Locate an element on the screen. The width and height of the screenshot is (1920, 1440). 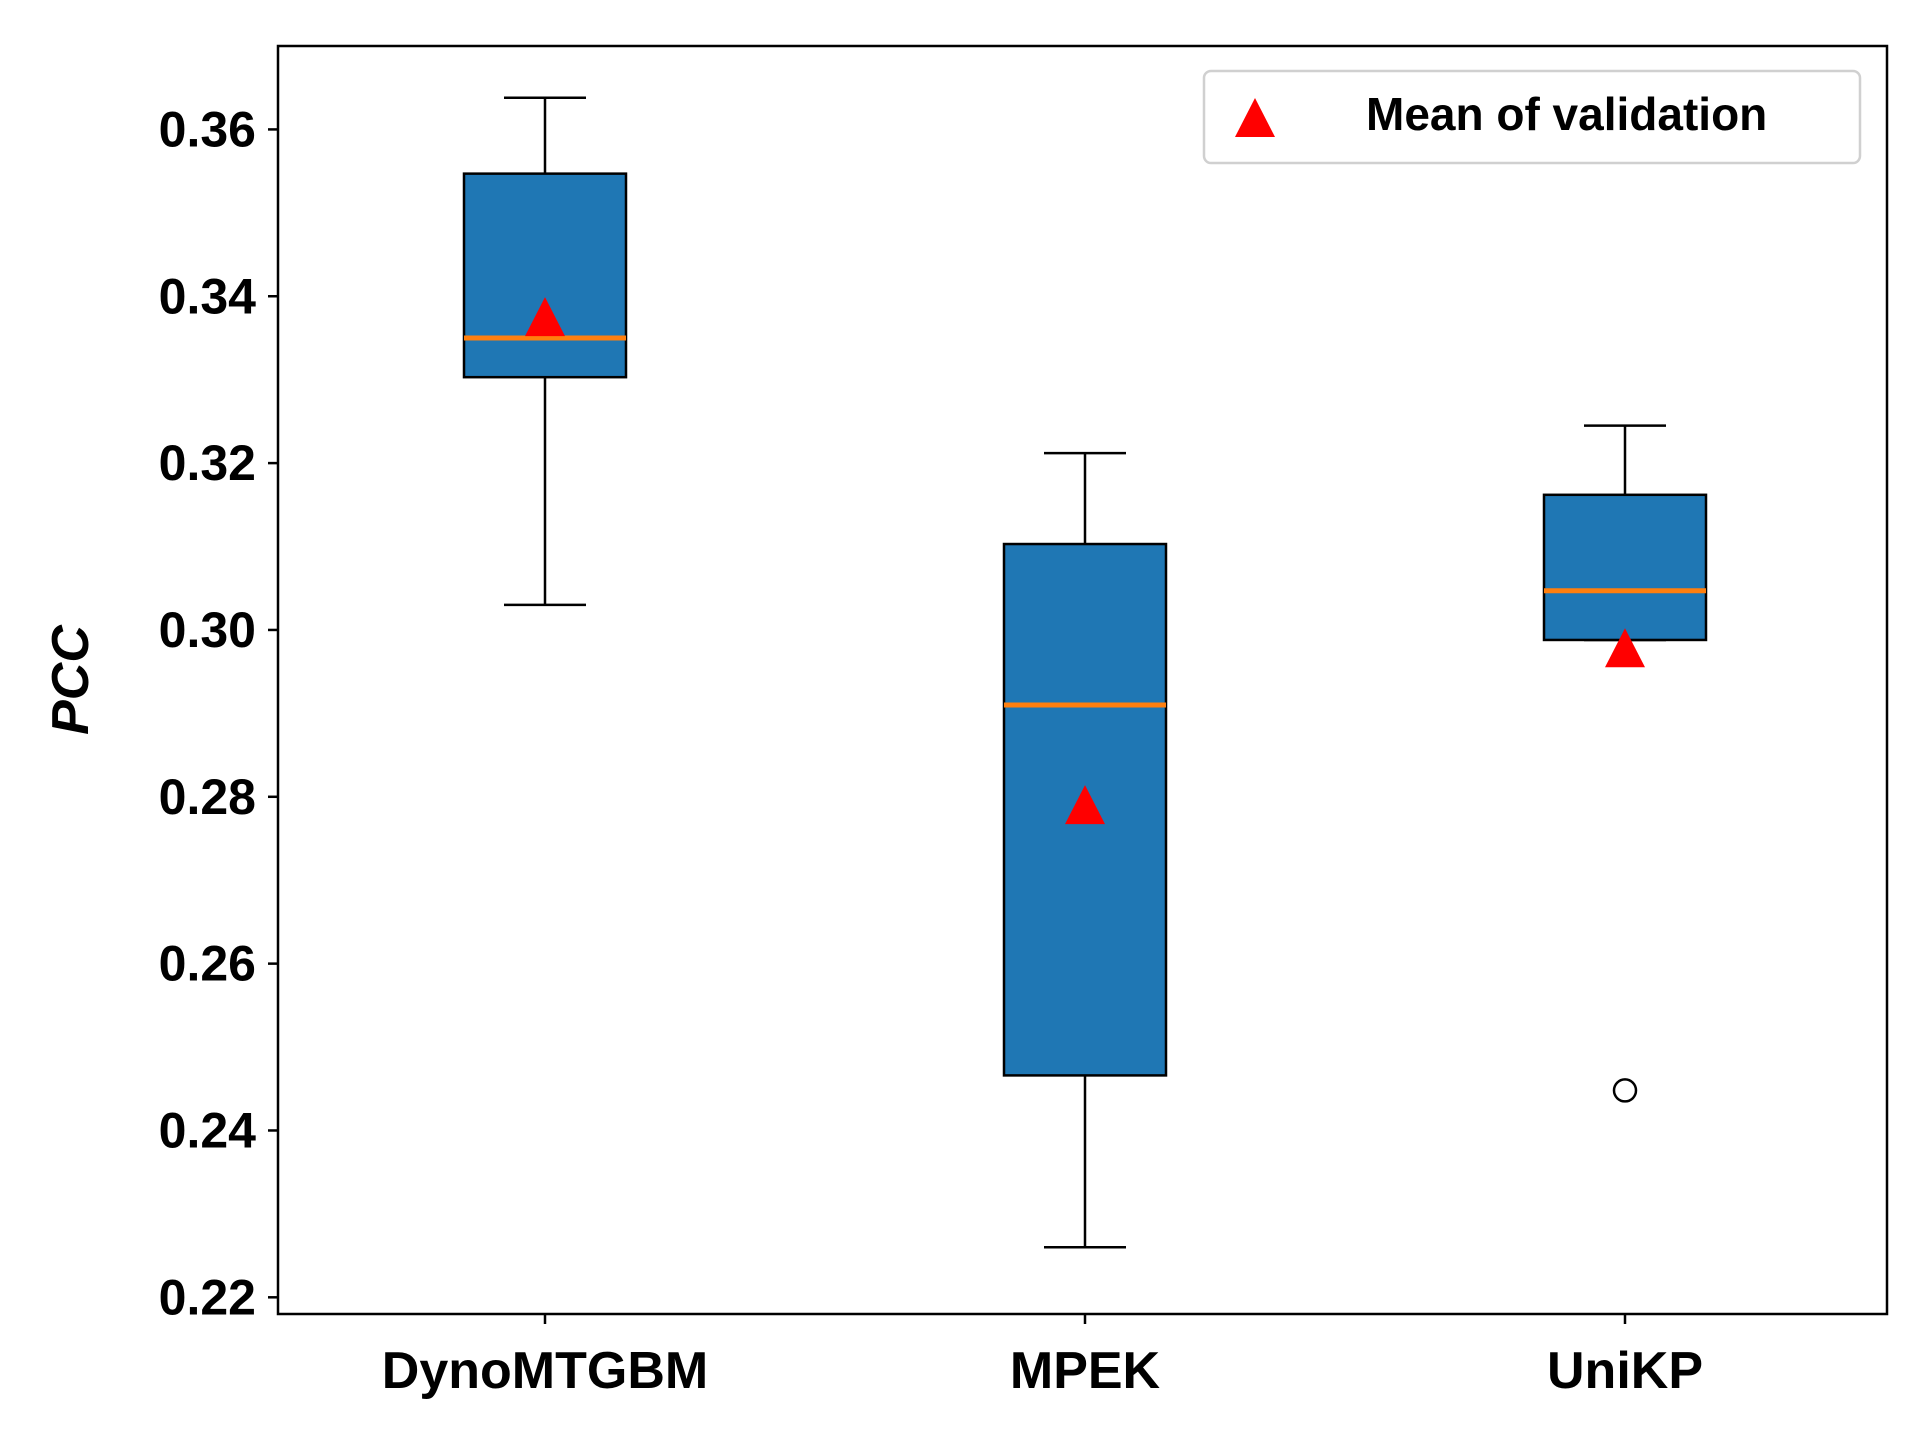
x-axis: DynoMTGBM MPEK UniKP is located at coordinates (1042, 1357).